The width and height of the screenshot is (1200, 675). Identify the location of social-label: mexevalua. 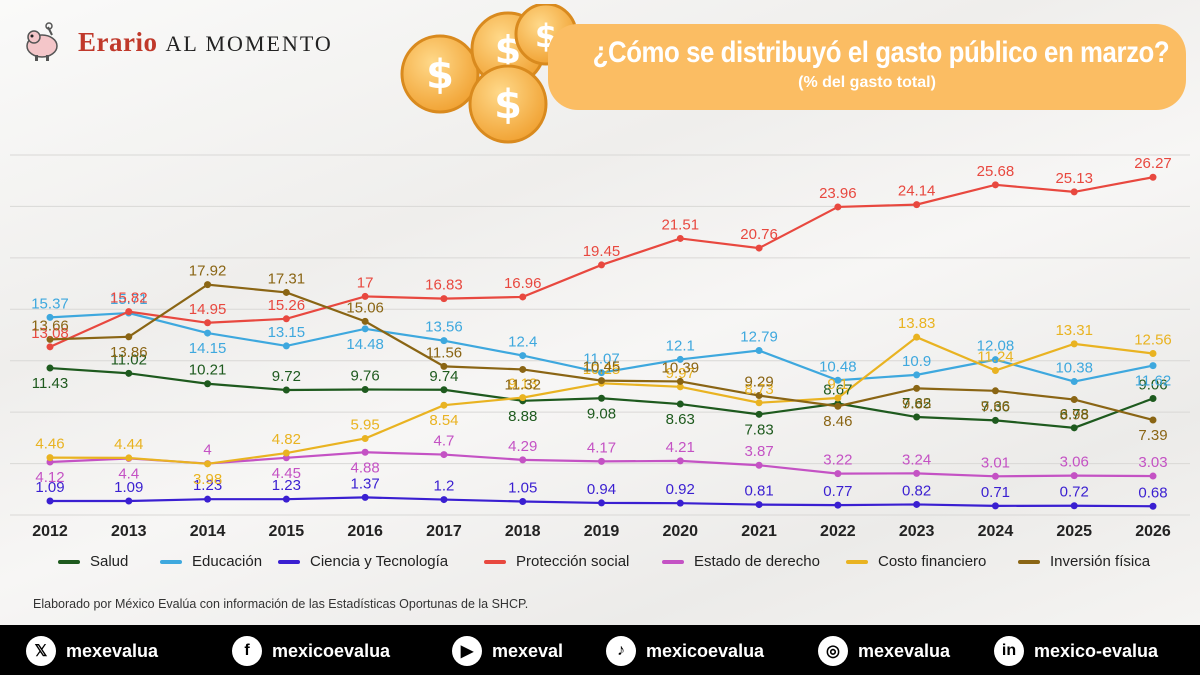
(904, 650).